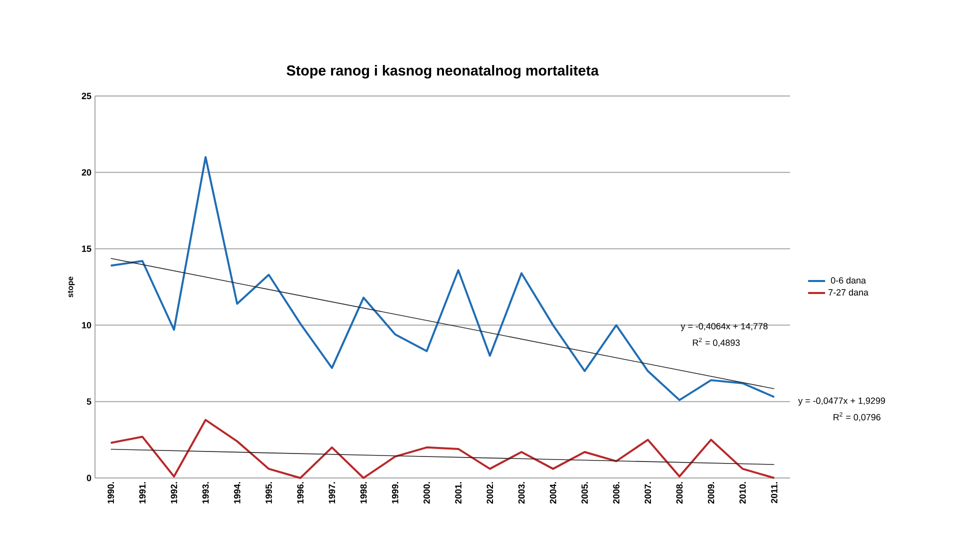  What do you see at coordinates (774, 493) in the screenshot?
I see `x-tick-label: 2011.` at bounding box center [774, 493].